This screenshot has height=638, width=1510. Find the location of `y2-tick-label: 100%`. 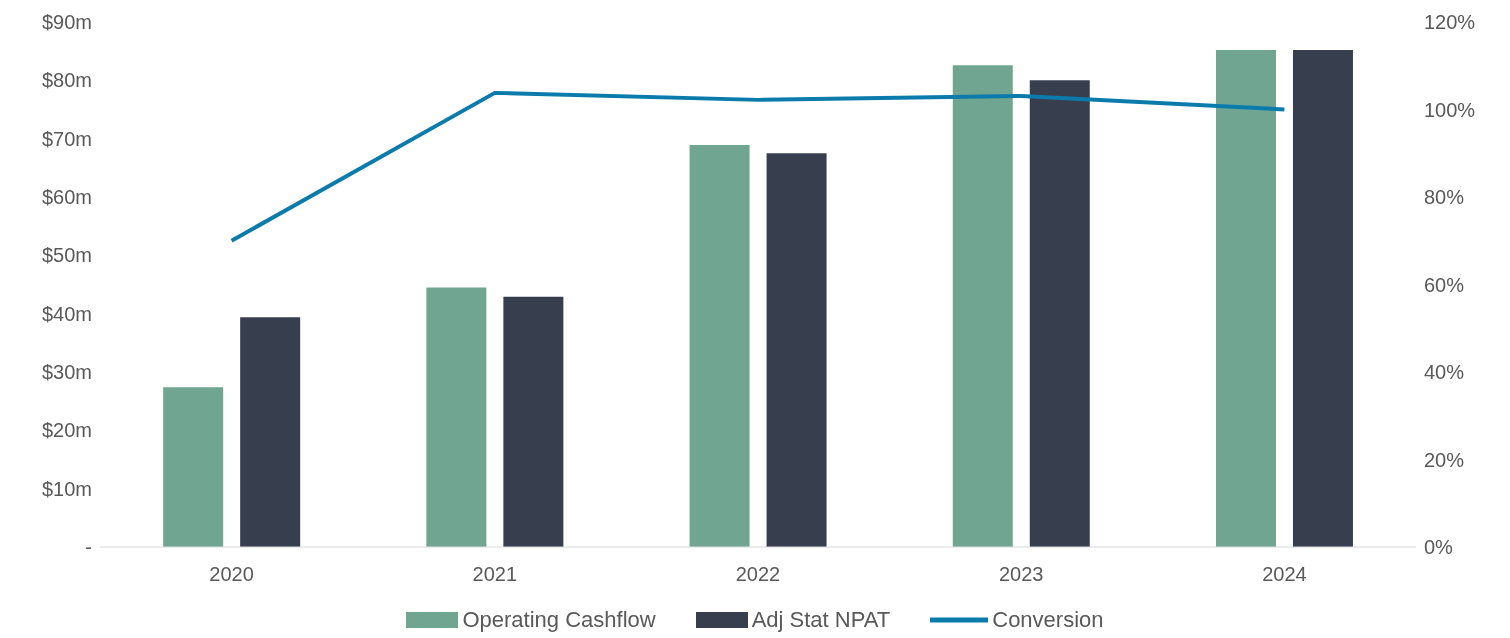

y2-tick-label: 100% is located at coordinates (1450, 109).